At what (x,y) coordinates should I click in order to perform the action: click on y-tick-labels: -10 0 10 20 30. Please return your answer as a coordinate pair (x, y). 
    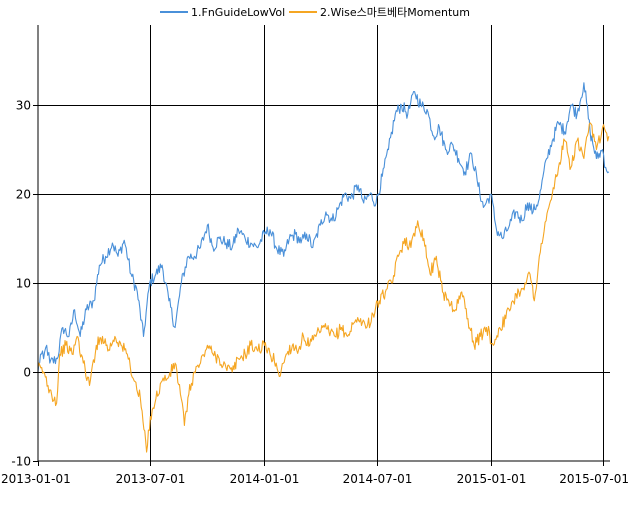
    Looking at the image, I should click on (21, 284).